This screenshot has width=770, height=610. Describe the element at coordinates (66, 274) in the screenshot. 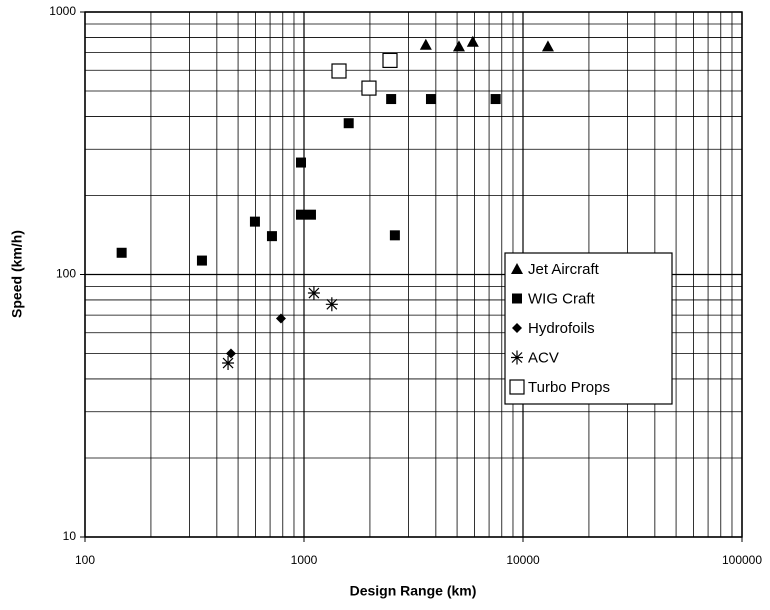

I see `y-tick-label: 100` at that location.